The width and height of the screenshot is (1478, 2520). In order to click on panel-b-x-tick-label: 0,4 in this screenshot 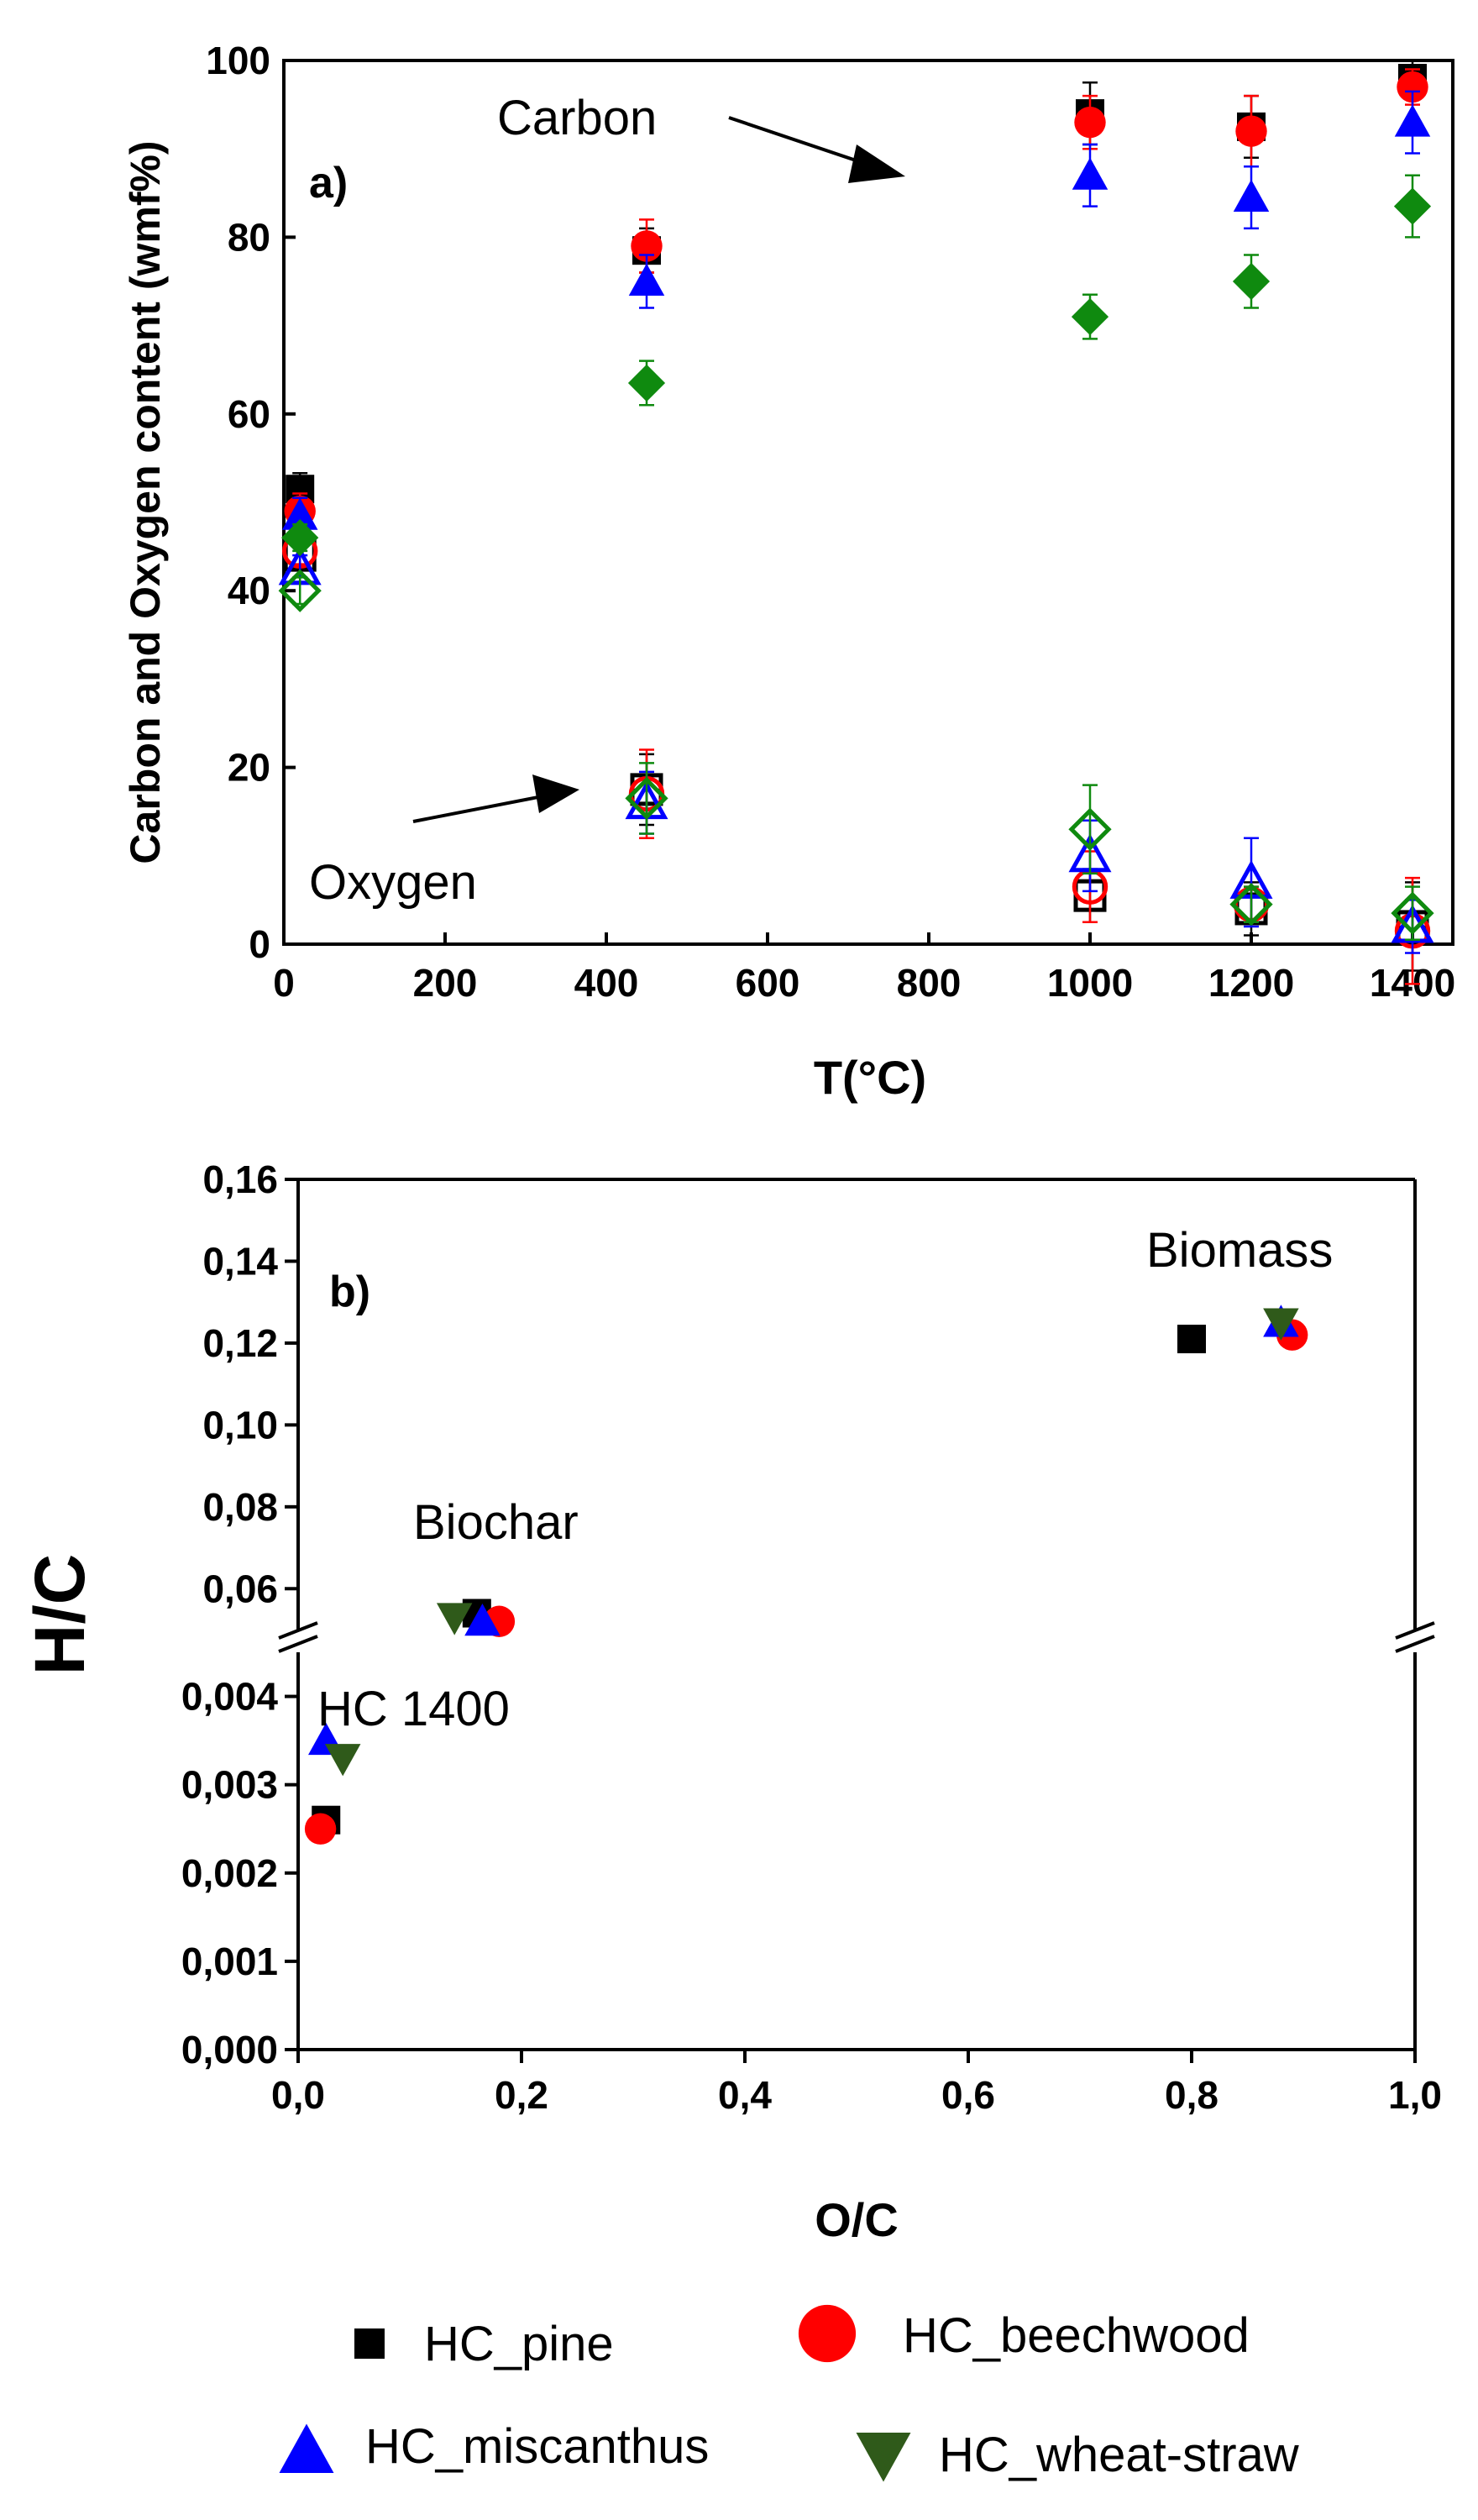, I will do `click(745, 2095)`.